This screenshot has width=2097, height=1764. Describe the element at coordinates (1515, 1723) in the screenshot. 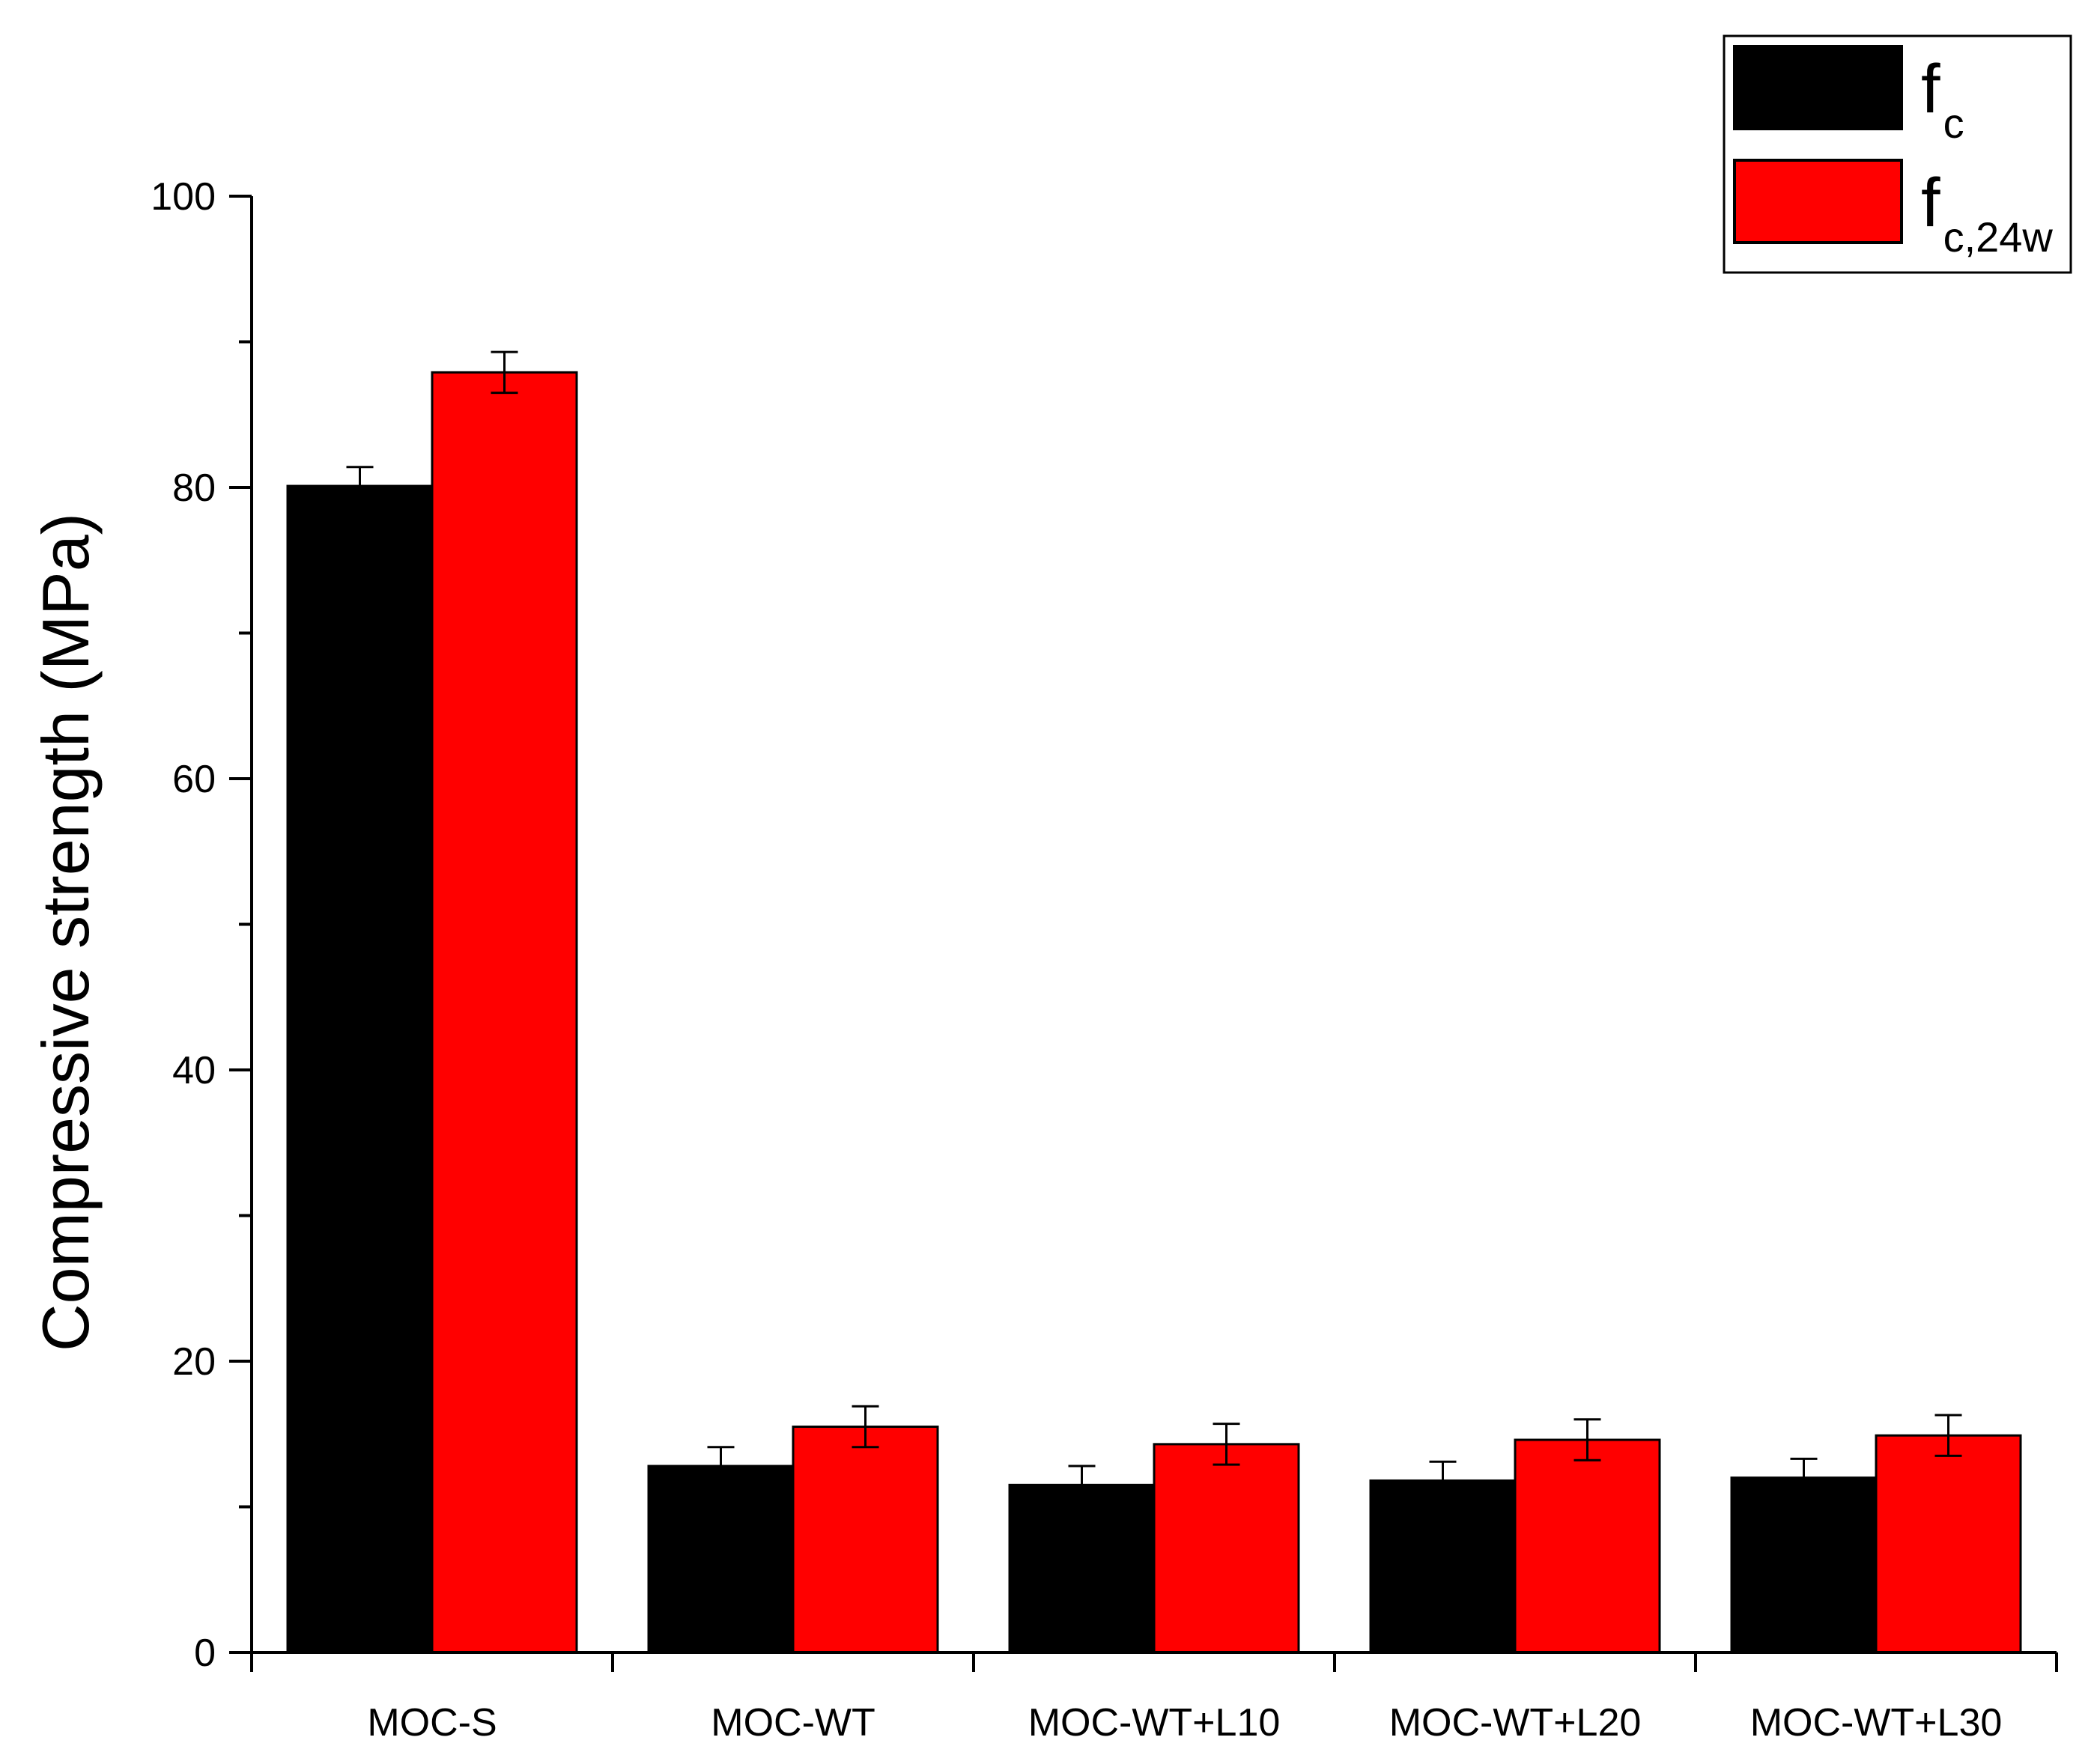

I see `x-category-label-3: MOC-WT+L20` at that location.